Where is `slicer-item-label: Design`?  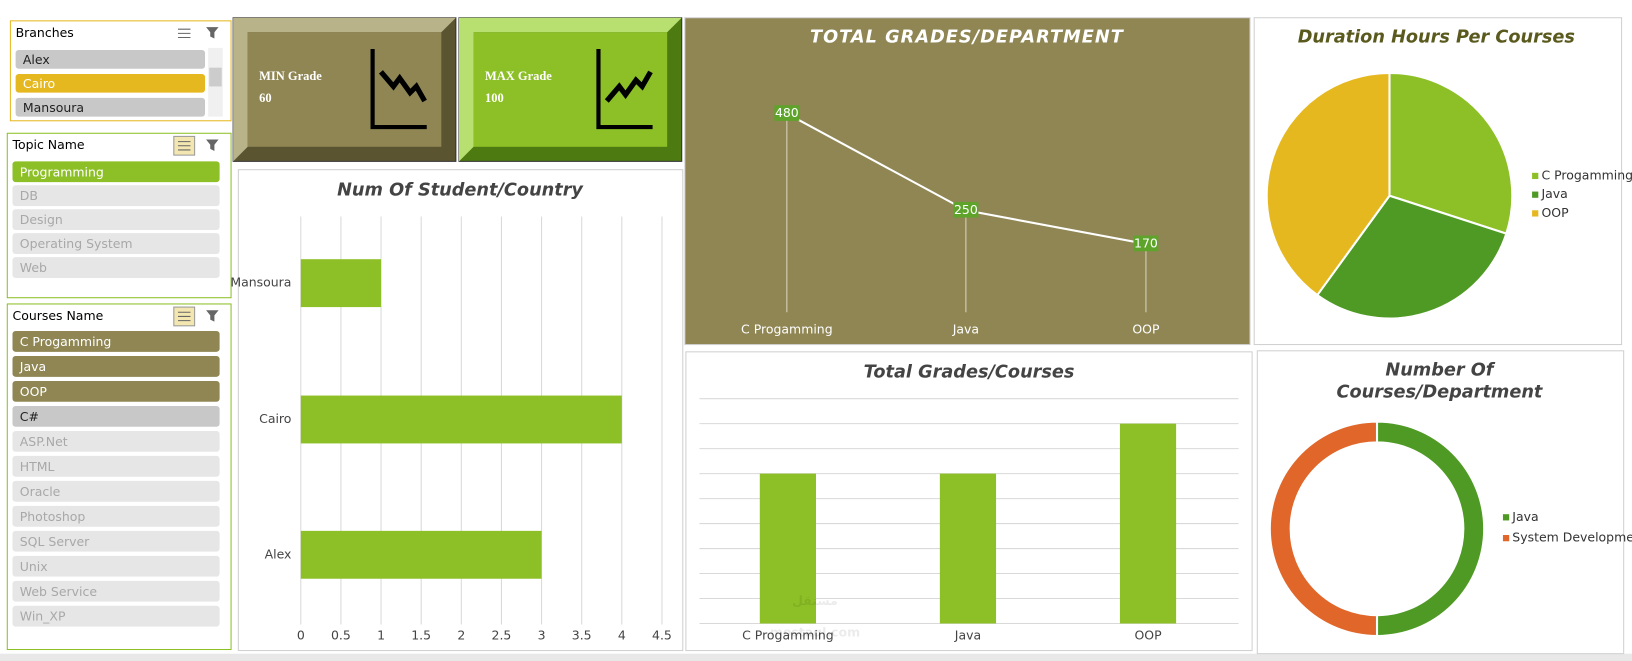 slicer-item-label: Design is located at coordinates (41, 219).